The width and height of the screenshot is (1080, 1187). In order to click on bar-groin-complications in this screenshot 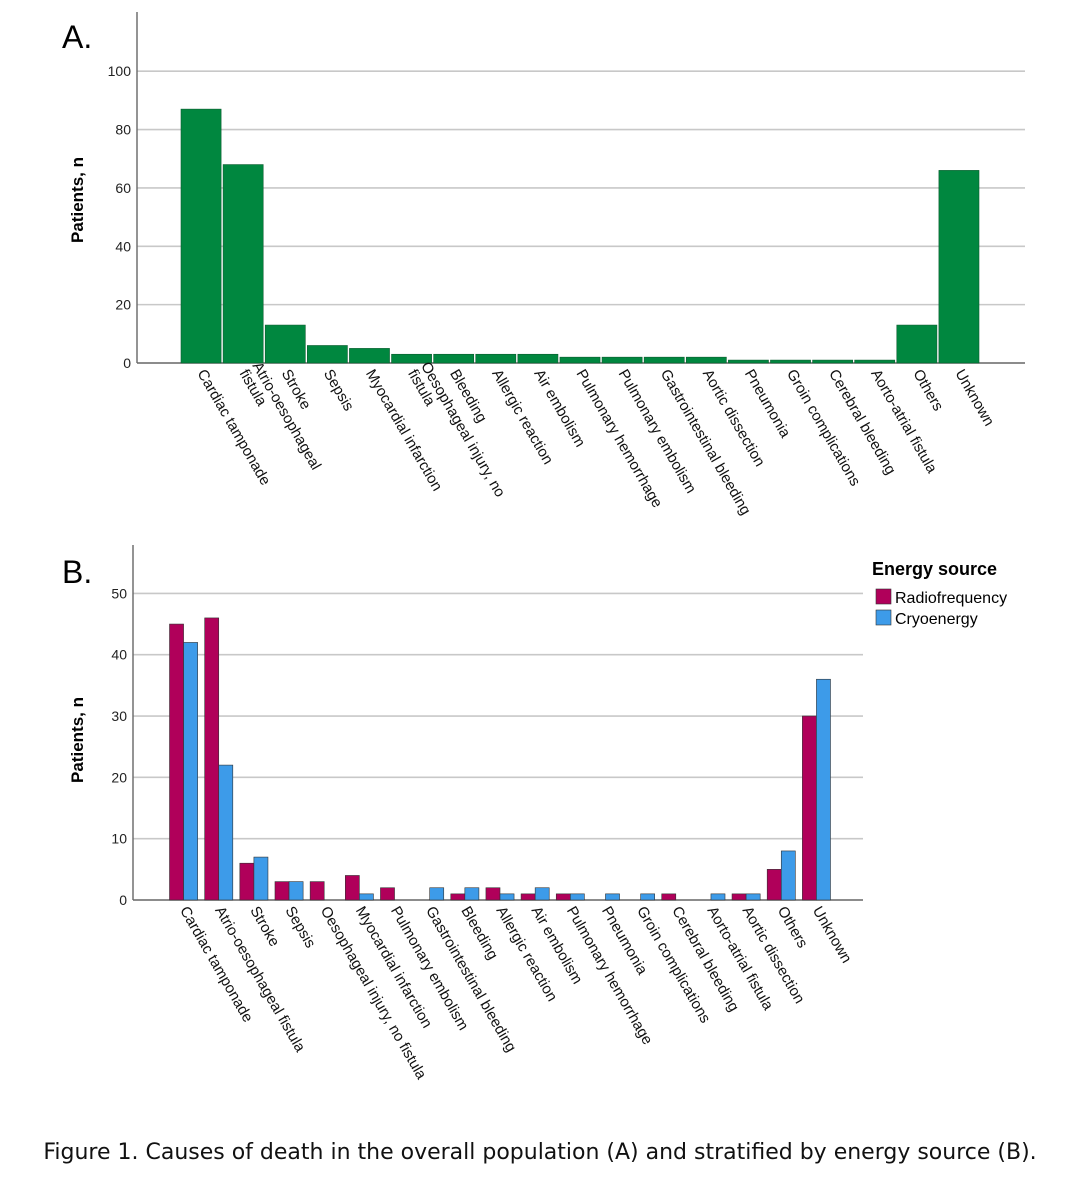, I will do `click(790, 361)`.